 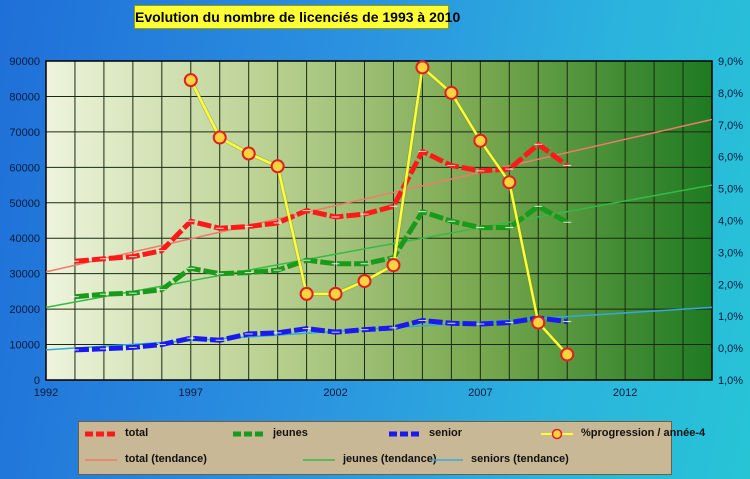 I want to click on legend-label-total: total, so click(x=137, y=433).